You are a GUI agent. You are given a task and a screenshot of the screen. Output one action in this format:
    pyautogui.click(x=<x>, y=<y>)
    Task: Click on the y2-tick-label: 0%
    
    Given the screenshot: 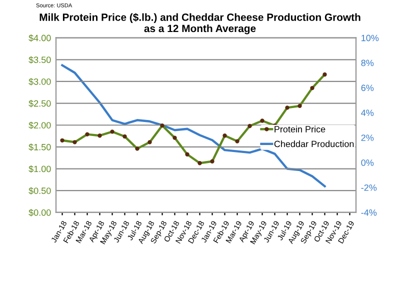 What is the action you would take?
    pyautogui.click(x=367, y=163)
    